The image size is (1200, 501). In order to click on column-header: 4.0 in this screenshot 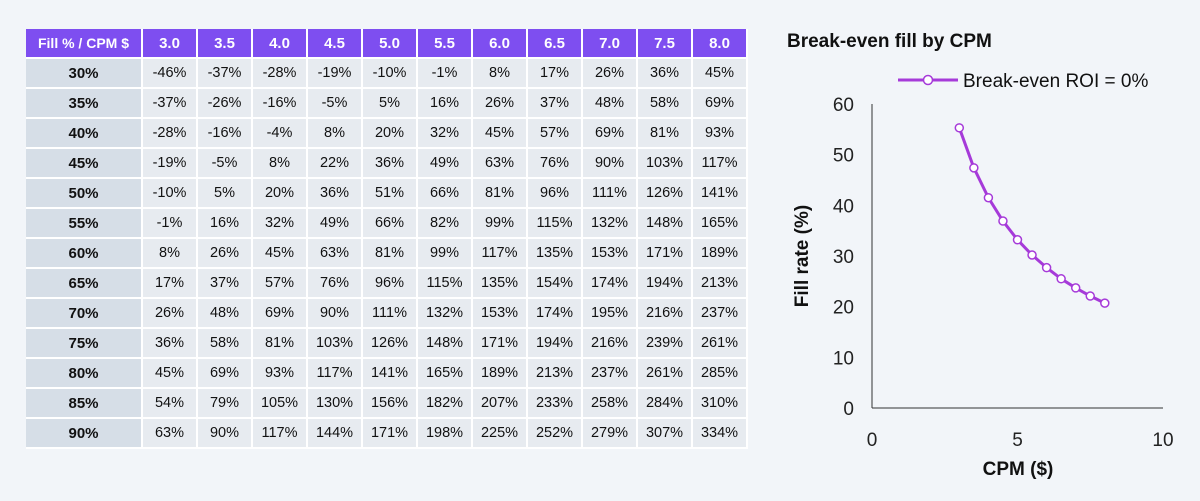, I will do `click(280, 44)`.